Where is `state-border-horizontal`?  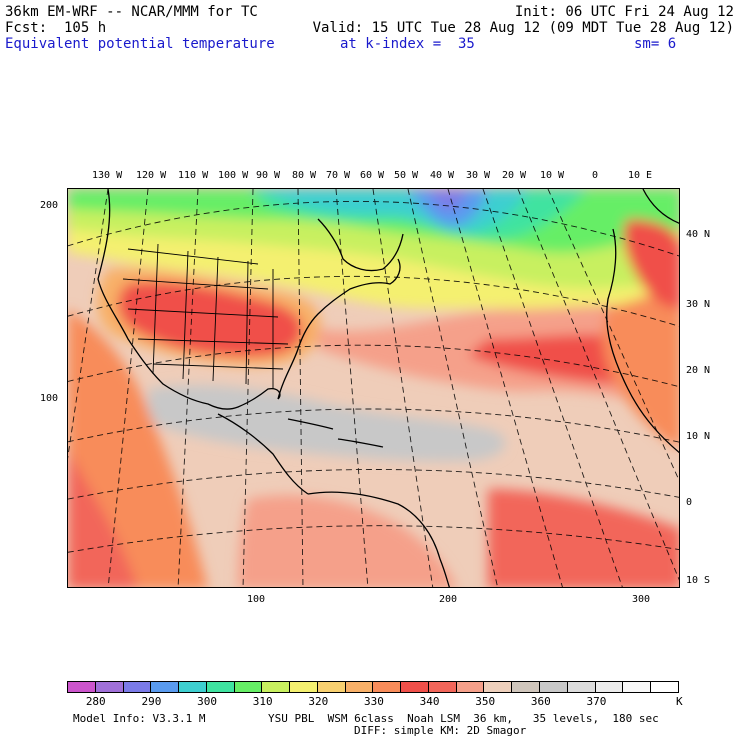 state-border-horizontal is located at coordinates (205, 309).